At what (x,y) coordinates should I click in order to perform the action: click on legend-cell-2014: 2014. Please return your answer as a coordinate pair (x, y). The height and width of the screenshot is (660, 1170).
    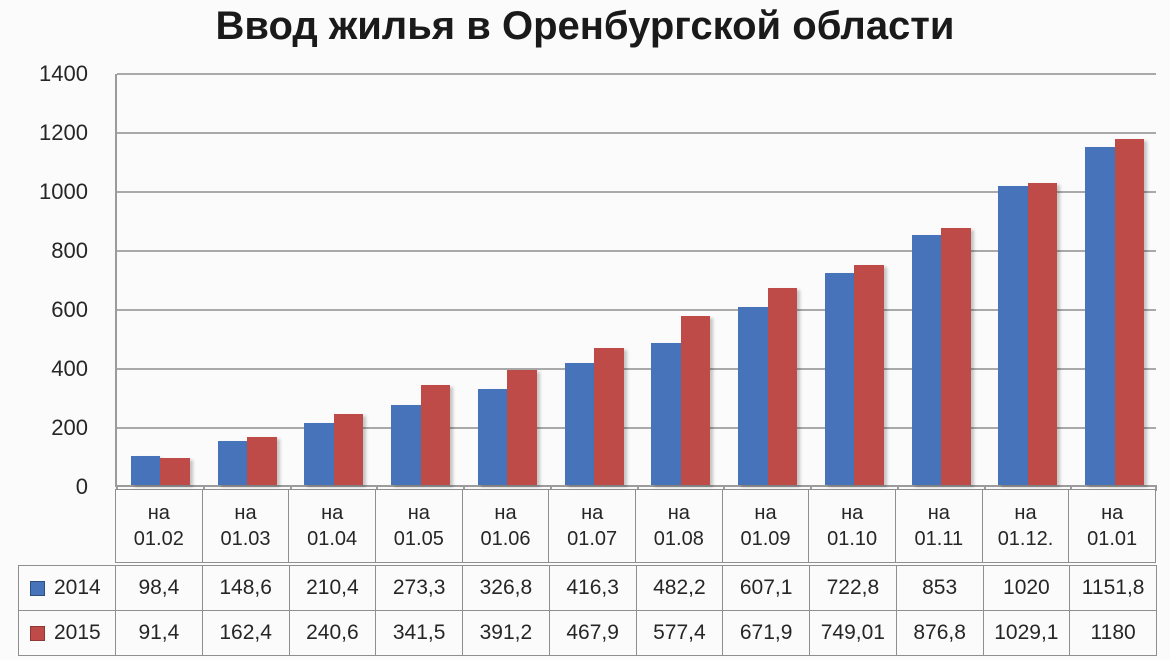
    Looking at the image, I should click on (67, 588).